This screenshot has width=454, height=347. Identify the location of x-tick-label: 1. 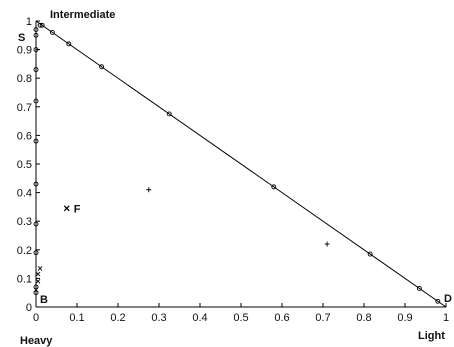
(446, 318).